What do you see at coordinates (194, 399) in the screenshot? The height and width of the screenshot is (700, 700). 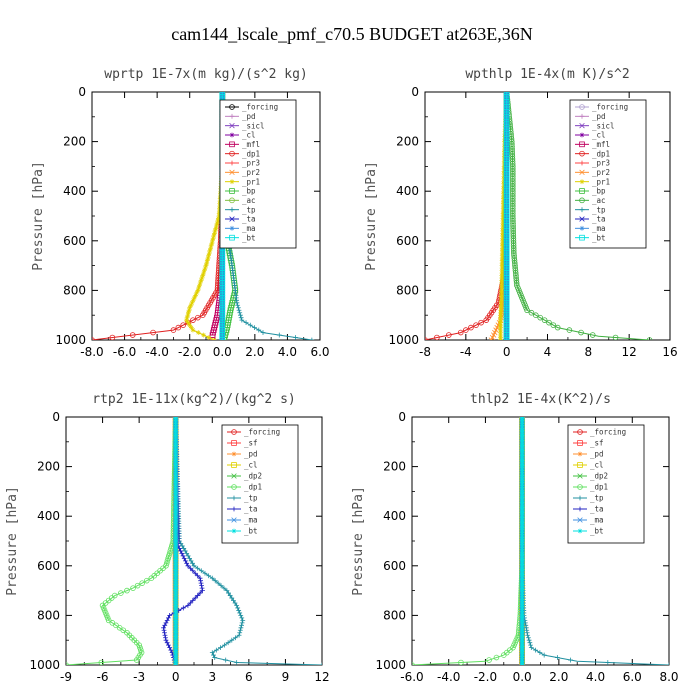 I see `panel-title: rtp2 1E-11x(kg^2)/(kg^2 s)` at bounding box center [194, 399].